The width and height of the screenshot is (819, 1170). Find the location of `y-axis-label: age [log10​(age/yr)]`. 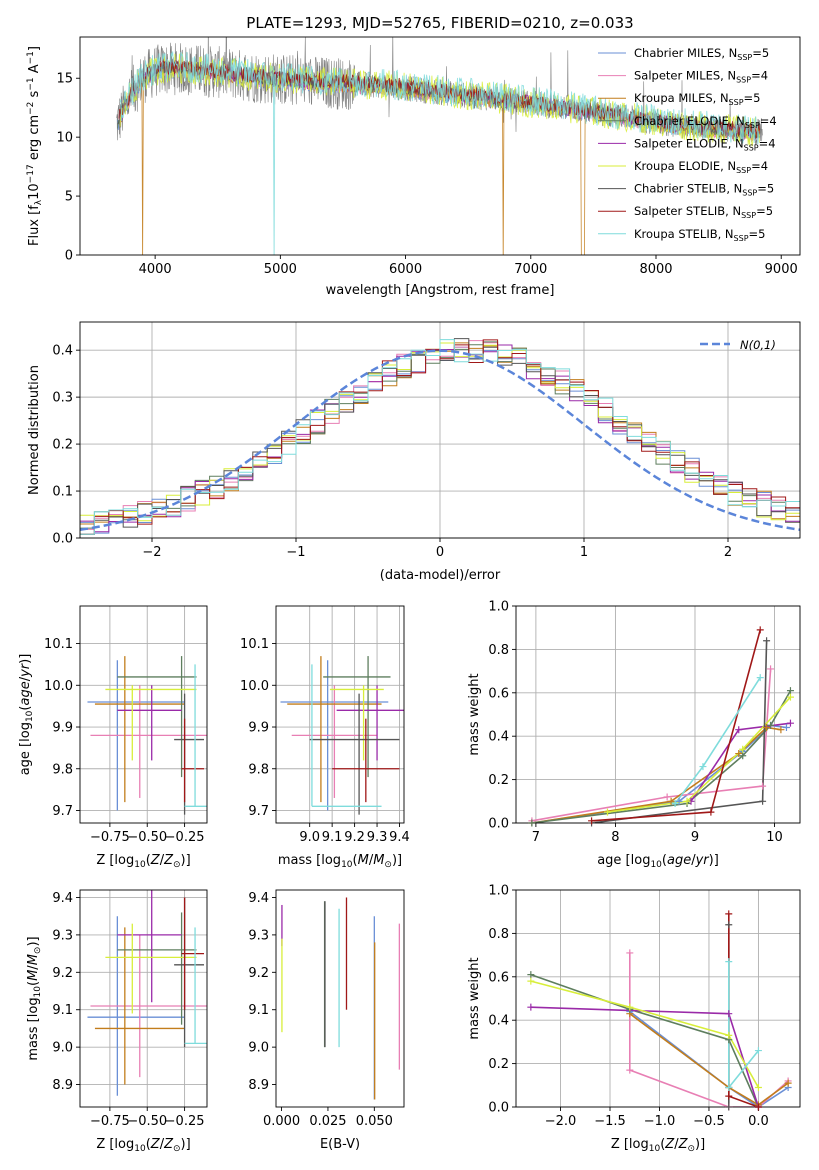

y-axis-label: age [log10​(age/yr)] is located at coordinates (26, 715).